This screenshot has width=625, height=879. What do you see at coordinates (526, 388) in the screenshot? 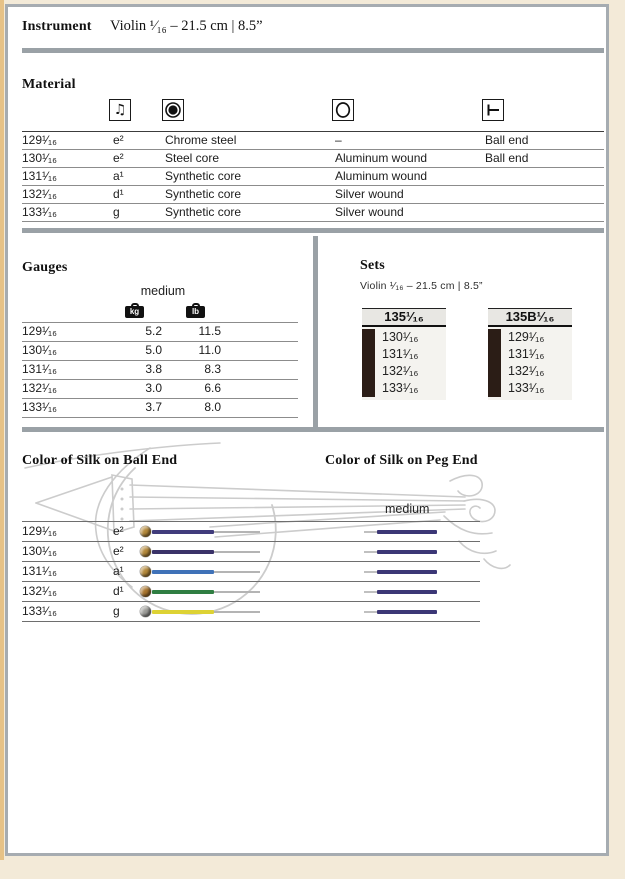
I see `list-item: 133¹⁄₁₆` at bounding box center [526, 388].